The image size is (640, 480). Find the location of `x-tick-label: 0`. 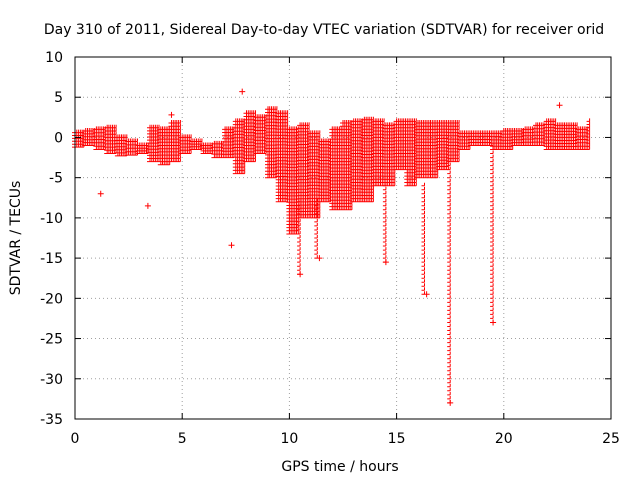

x-tick-label: 0 is located at coordinates (75, 439).